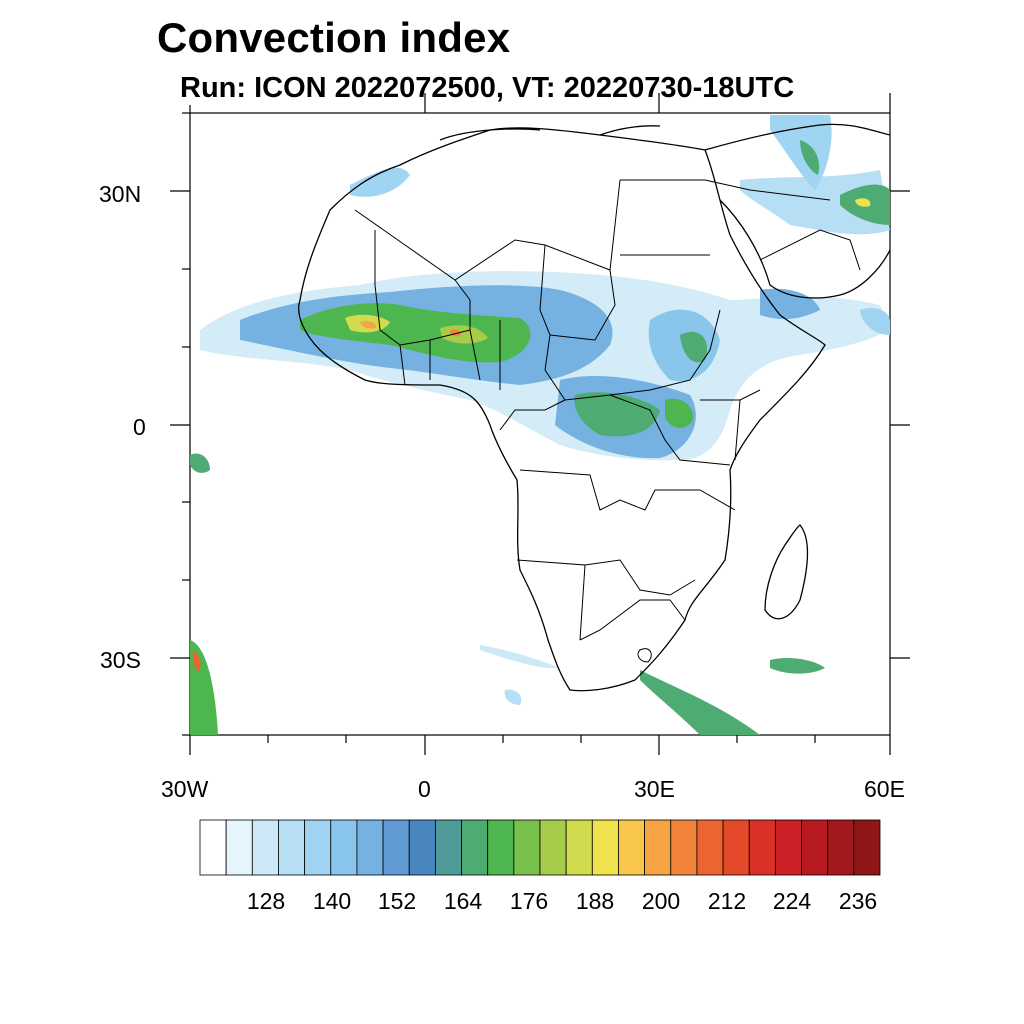 The image size is (1024, 1024). I want to click on lon-label-0: 0, so click(424, 789).